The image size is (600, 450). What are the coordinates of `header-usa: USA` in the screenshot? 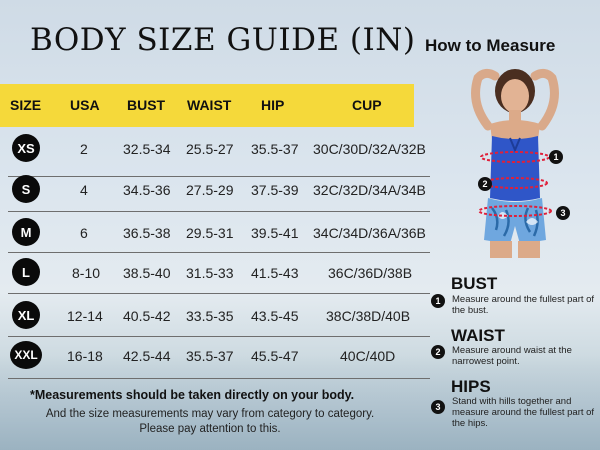 It's located at (85, 105).